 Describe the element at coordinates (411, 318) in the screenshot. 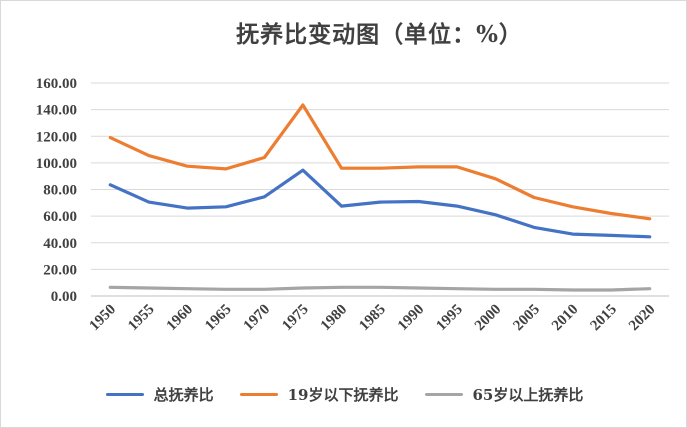

I see `x-tick-label: 1990` at that location.